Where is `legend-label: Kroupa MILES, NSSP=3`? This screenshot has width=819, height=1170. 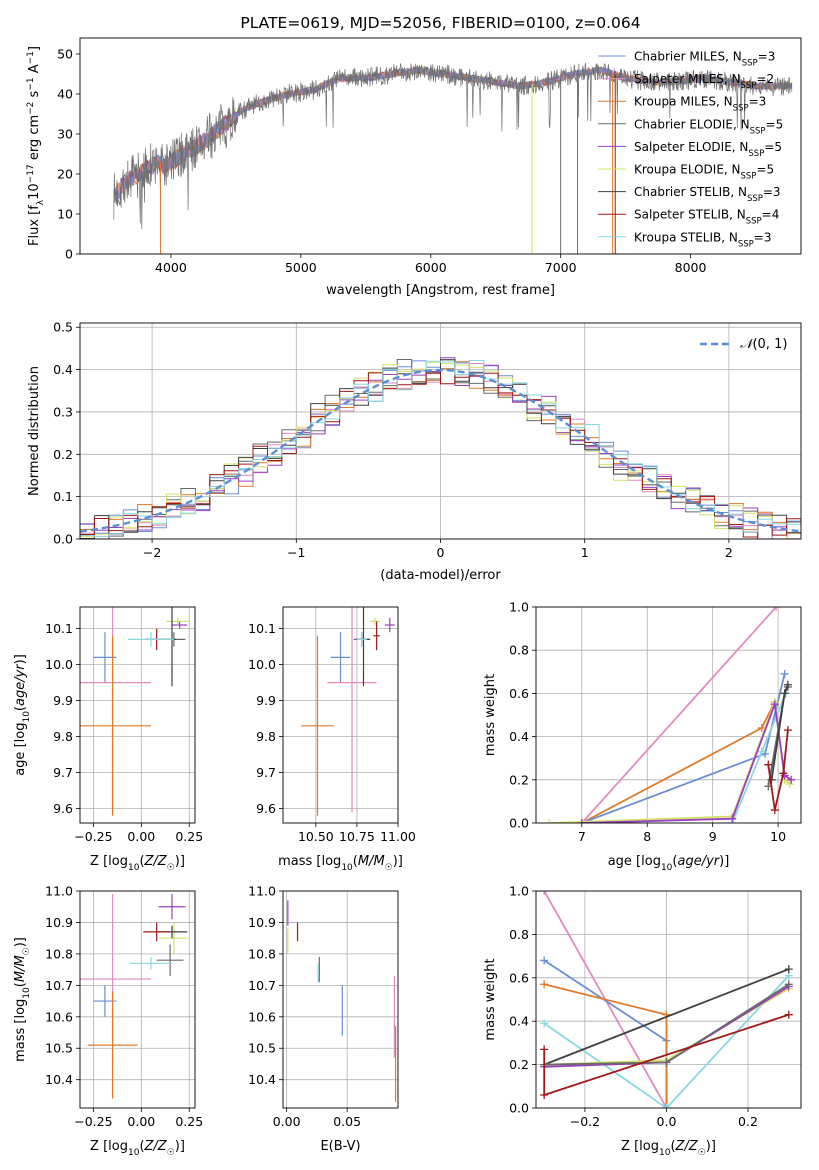 legend-label: Kroupa MILES, NSSP=3 is located at coordinates (700, 104).